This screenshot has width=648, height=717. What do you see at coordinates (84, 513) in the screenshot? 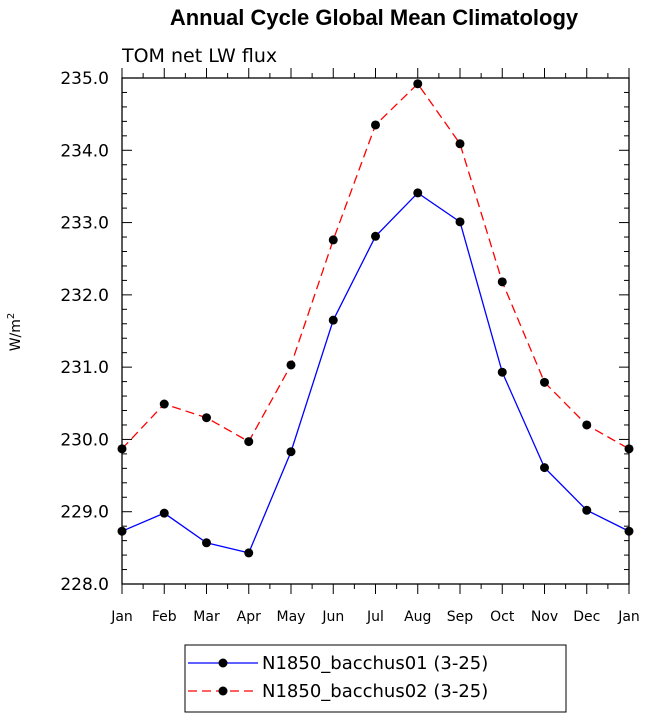
I see `y-tick-label: 229.0` at bounding box center [84, 513].